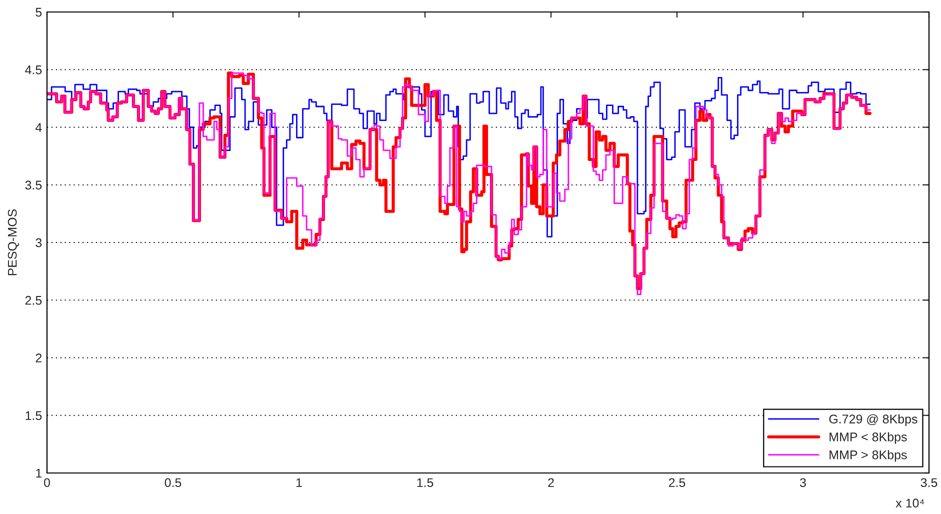 This screenshot has height=514, width=941. Describe the element at coordinates (873, 420) in the screenshot. I see `legend-label: G.729 @ 8Kbps` at that location.